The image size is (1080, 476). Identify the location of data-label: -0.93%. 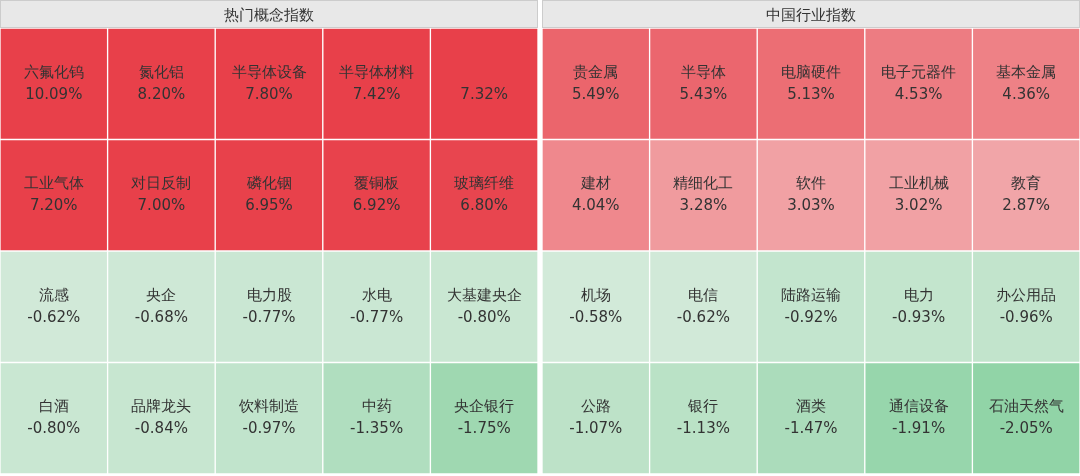
(919, 316).